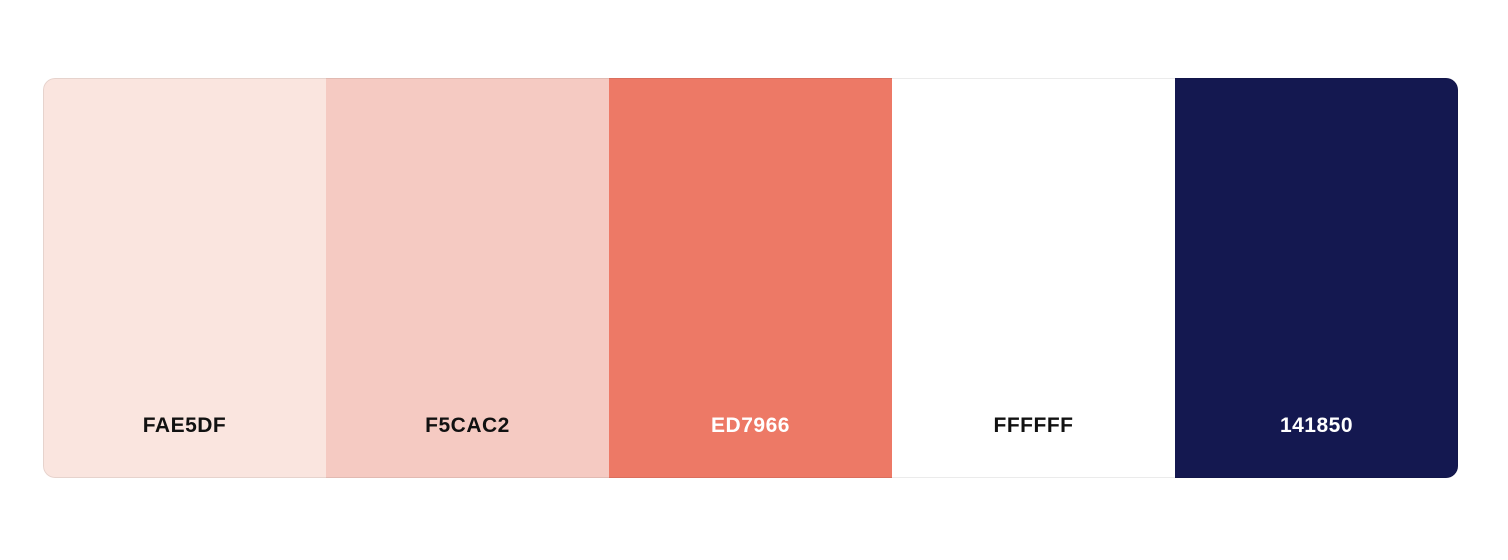 The width and height of the screenshot is (1508, 560). Describe the element at coordinates (467, 278) in the screenshot. I see `color-swatch-f5cac2: F5CAC2` at that location.